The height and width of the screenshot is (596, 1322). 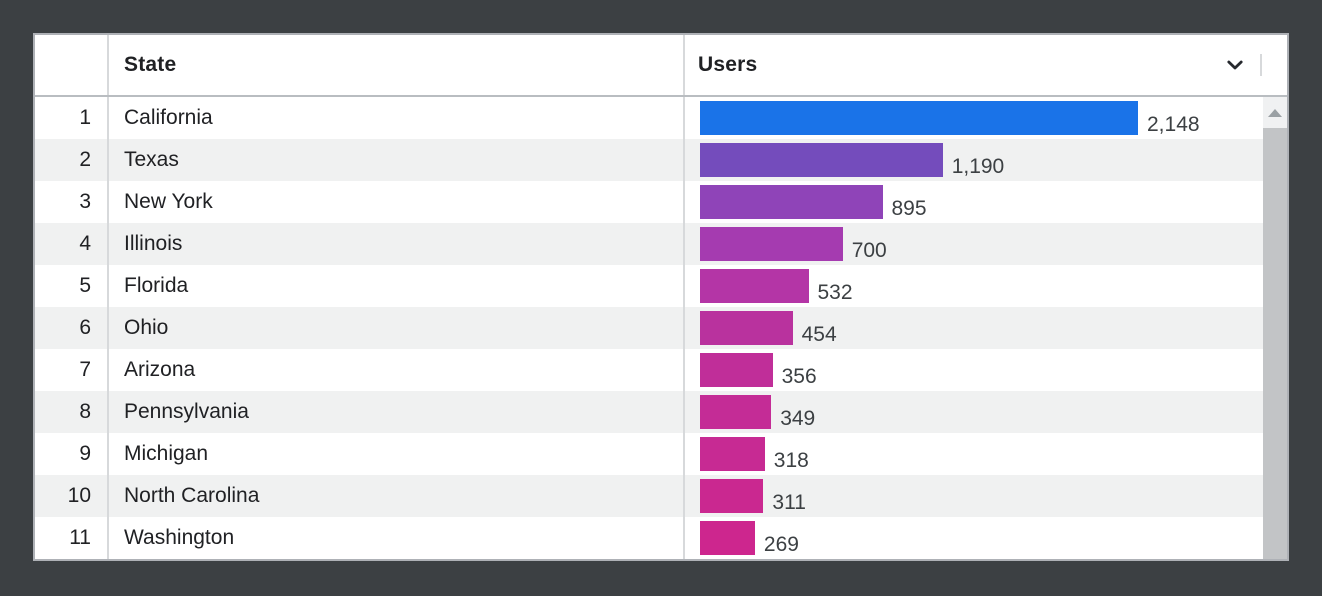 What do you see at coordinates (985, 538) in the screenshot?
I see `row-users-cell: 269` at bounding box center [985, 538].